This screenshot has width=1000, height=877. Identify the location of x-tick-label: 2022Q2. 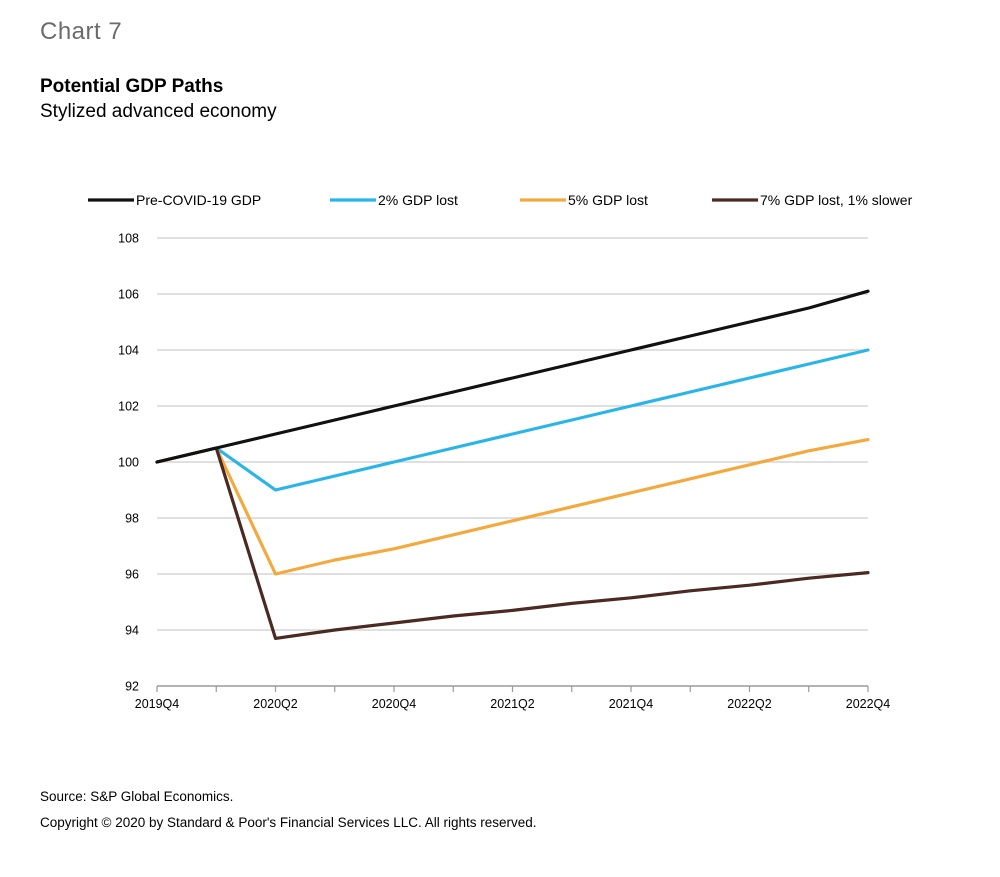
(749, 704).